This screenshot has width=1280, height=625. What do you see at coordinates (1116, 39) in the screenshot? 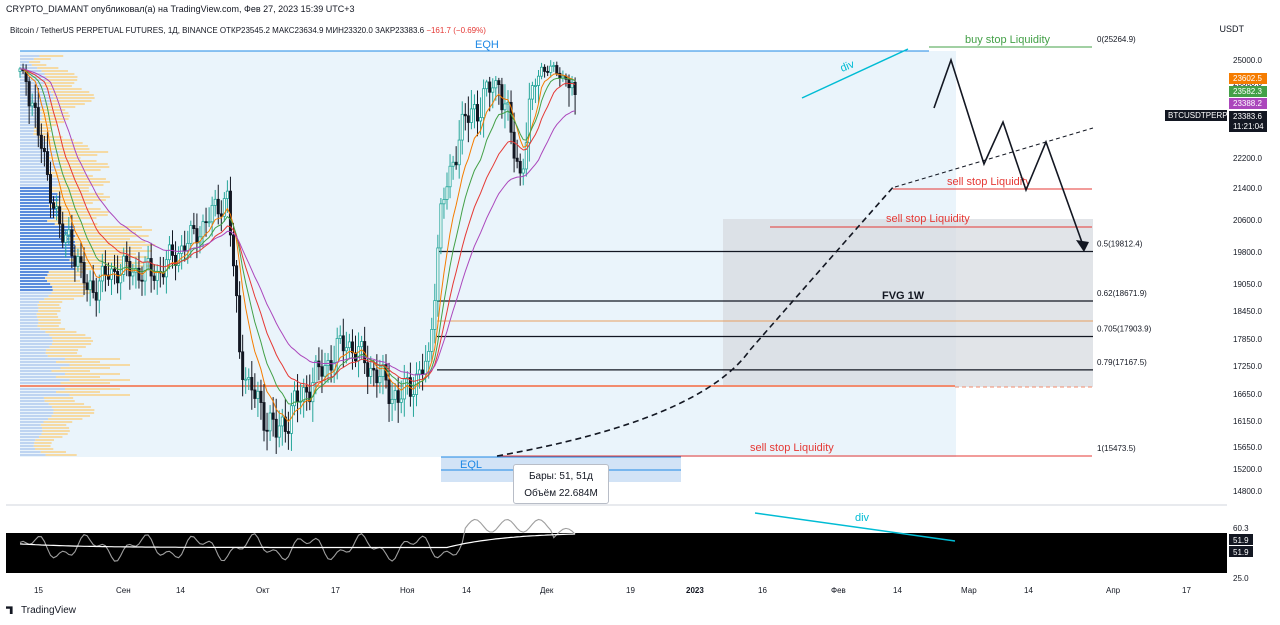
I see `fib-label-top: 0(25264.9)` at bounding box center [1116, 39].